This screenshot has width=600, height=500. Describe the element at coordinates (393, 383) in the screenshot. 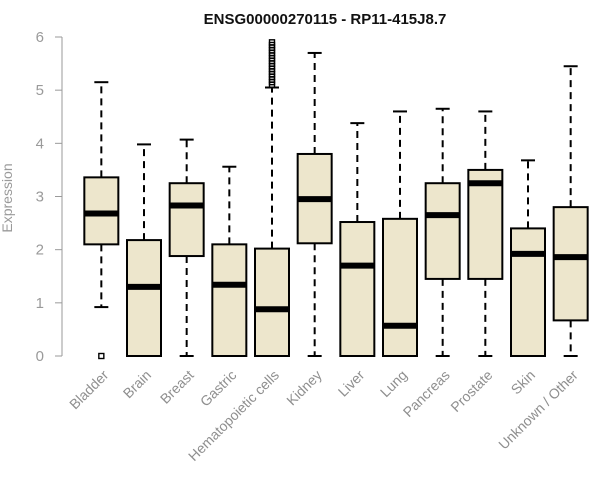

I see `x-tick-label: Lung` at that location.